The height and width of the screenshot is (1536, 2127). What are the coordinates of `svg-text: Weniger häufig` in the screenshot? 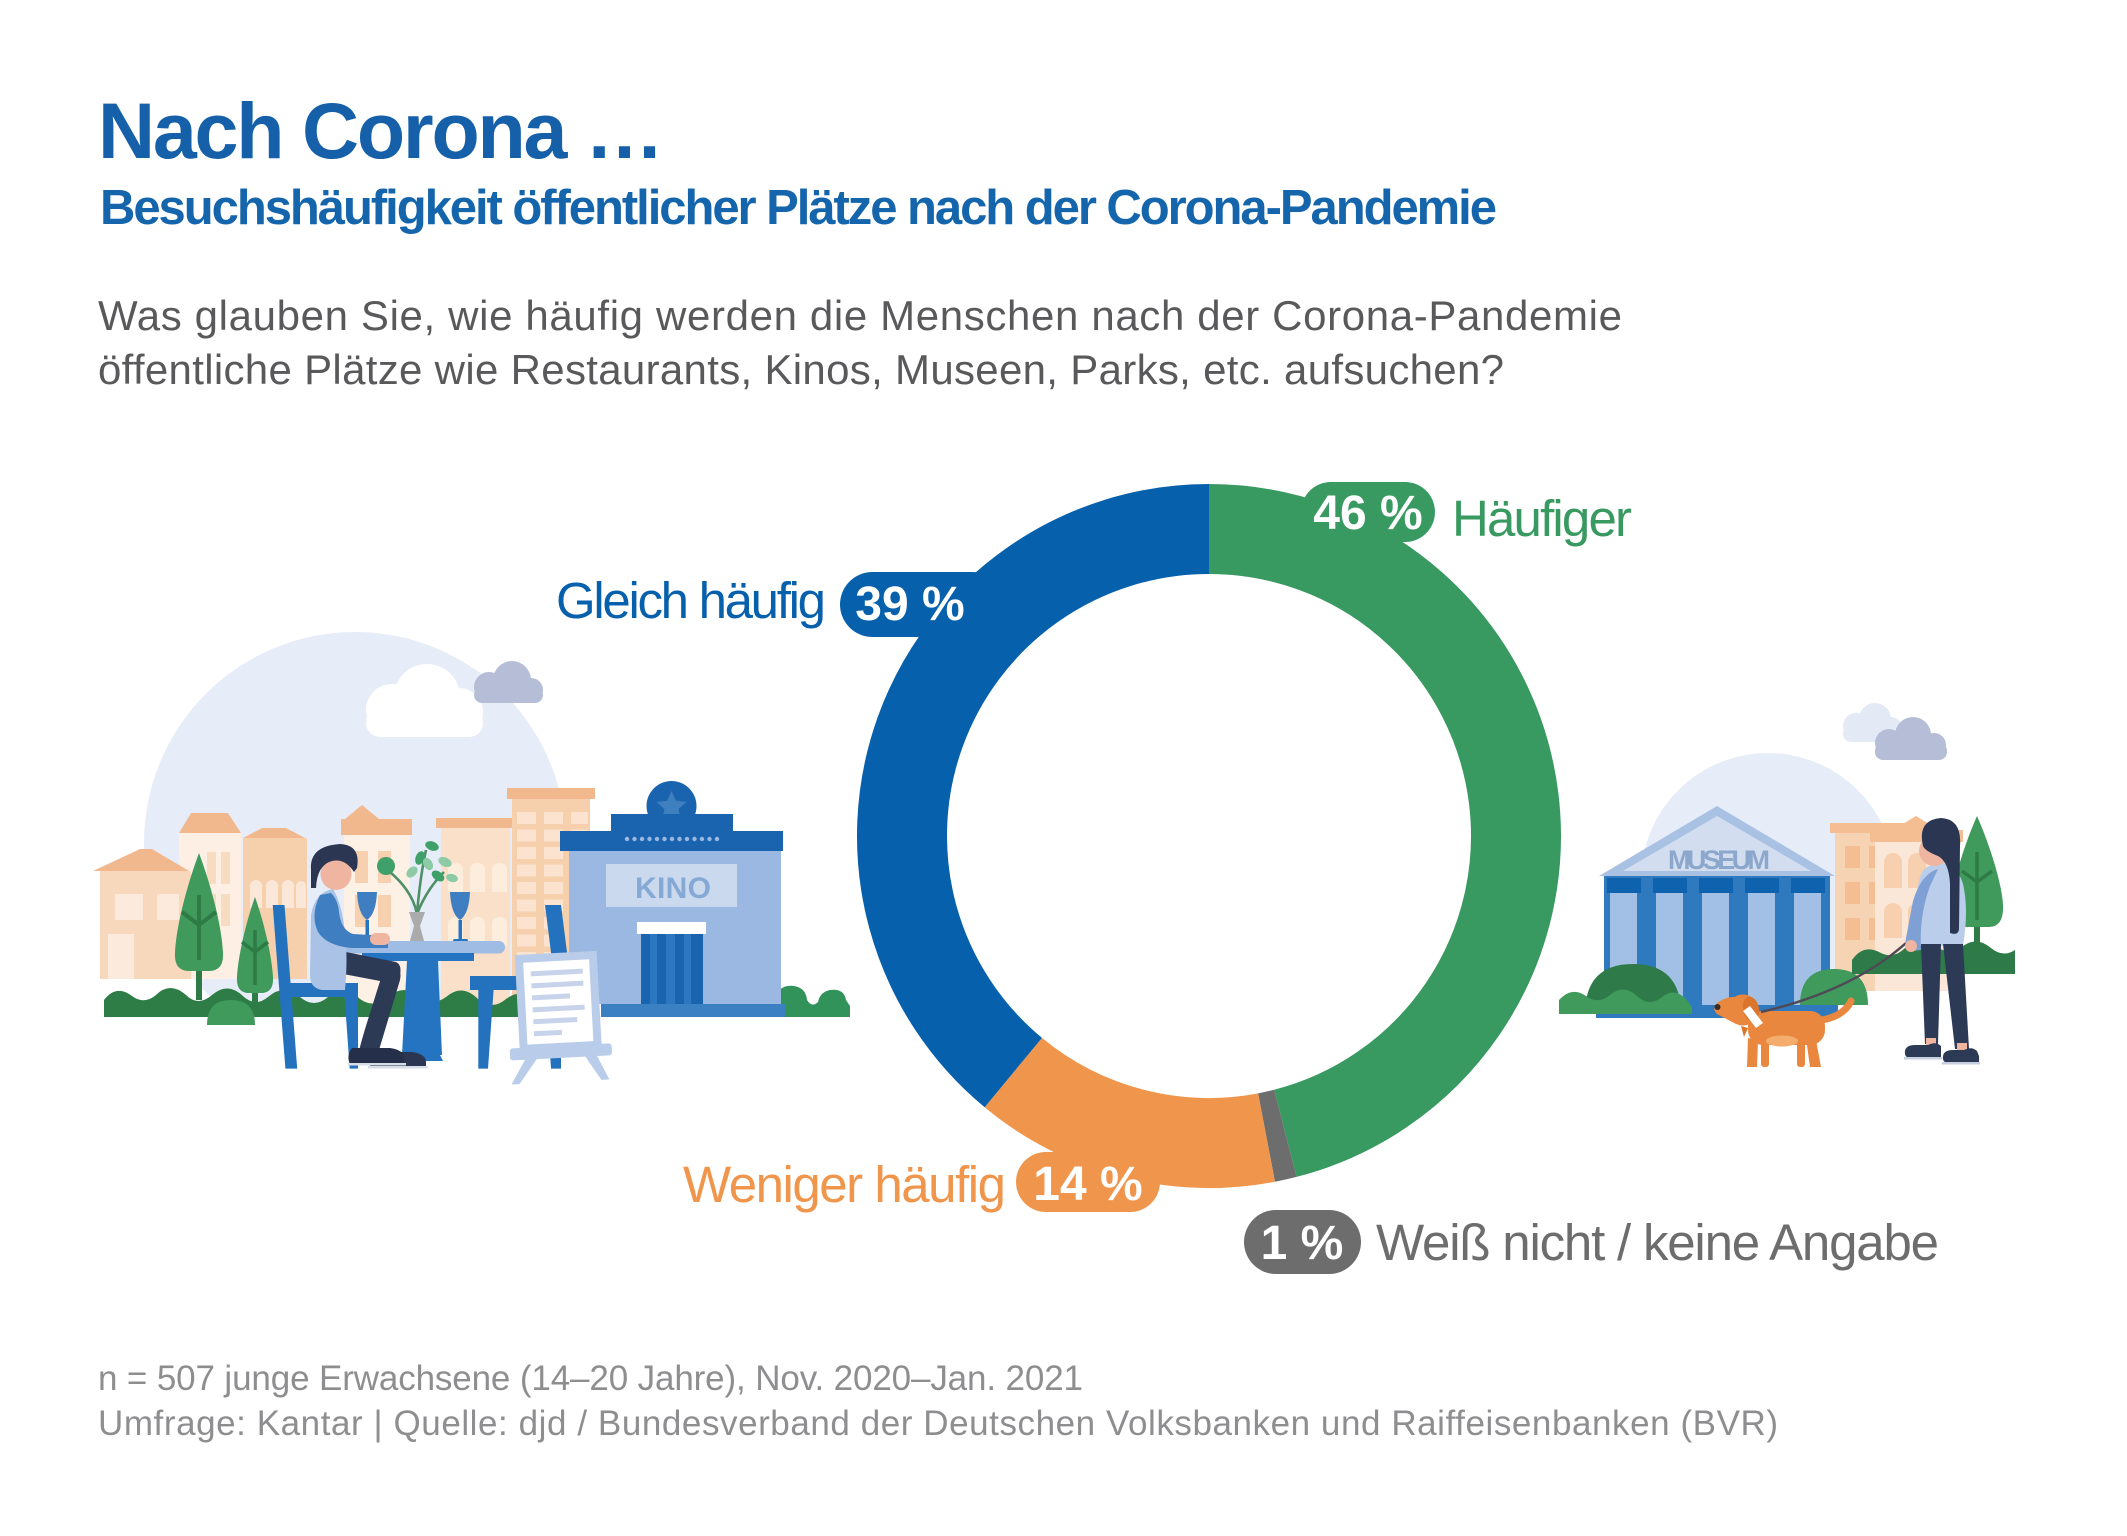 It's located at (844, 1184).